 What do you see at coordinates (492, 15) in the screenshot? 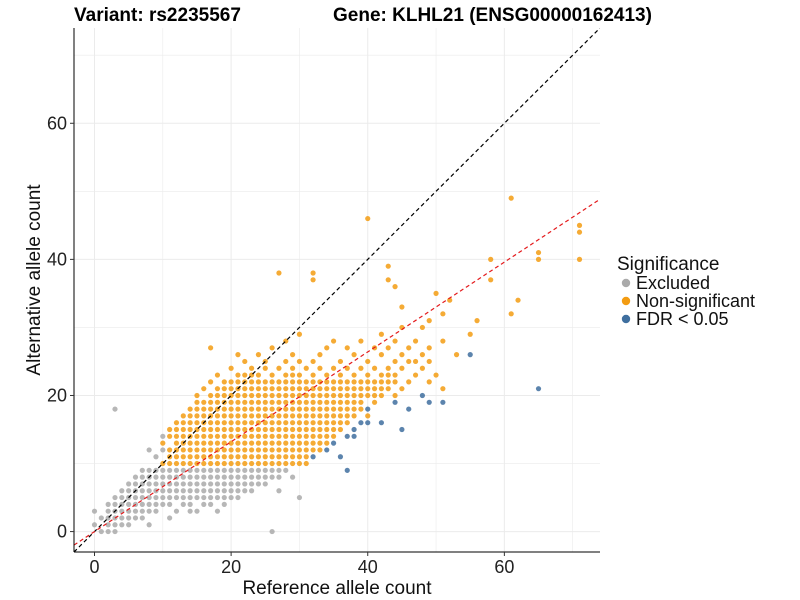
I see `chart-title-gene: Gene: KLHL21 (ENSG00000162413)` at bounding box center [492, 15].